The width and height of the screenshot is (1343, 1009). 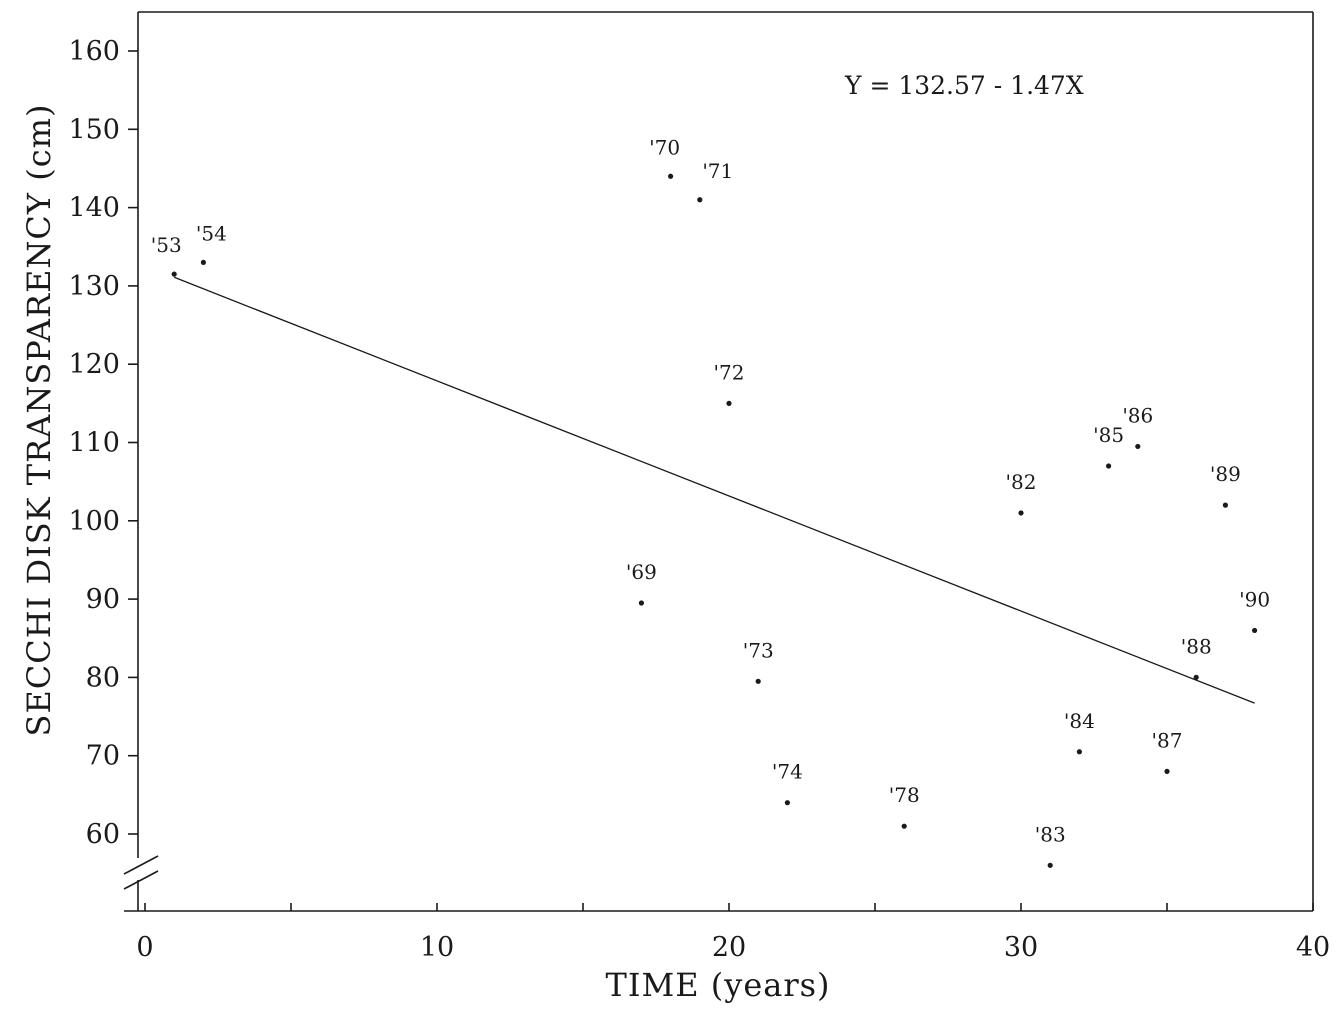 I want to click on point-label: '53, so click(x=166, y=245).